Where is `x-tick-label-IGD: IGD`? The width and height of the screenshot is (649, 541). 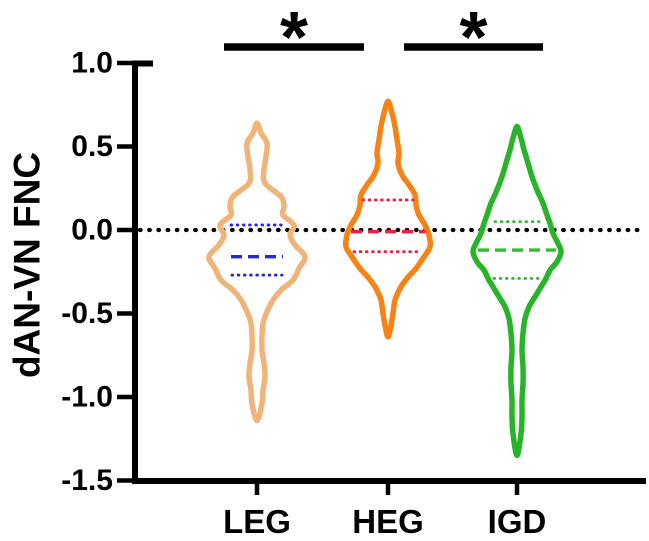 x-tick-label-IGD: IGD is located at coordinates (517, 521).